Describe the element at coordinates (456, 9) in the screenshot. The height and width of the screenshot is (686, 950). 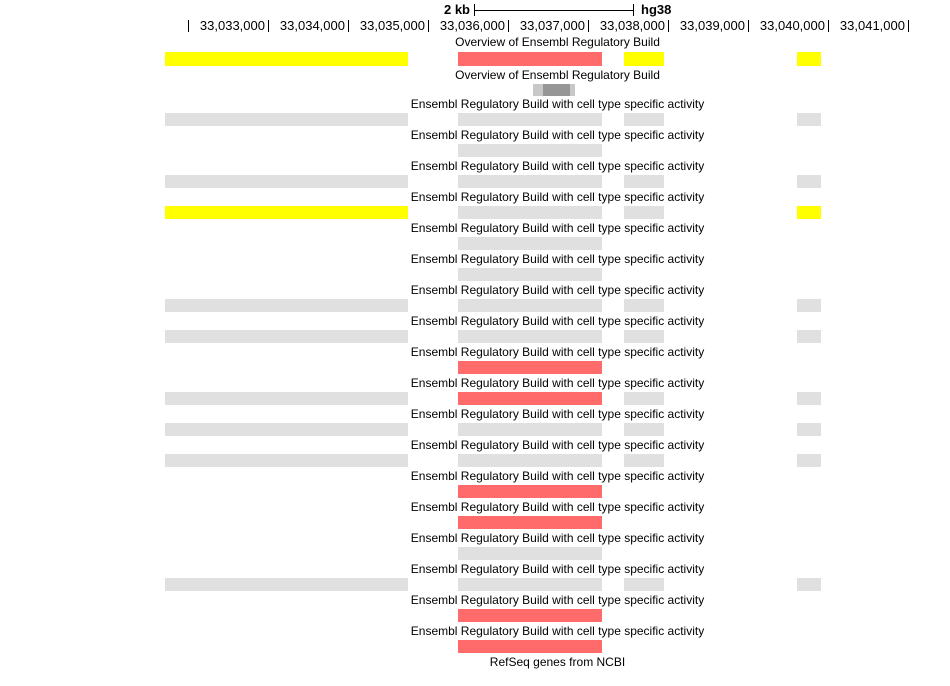
I see `scale-bar-label: 2 kb` at that location.